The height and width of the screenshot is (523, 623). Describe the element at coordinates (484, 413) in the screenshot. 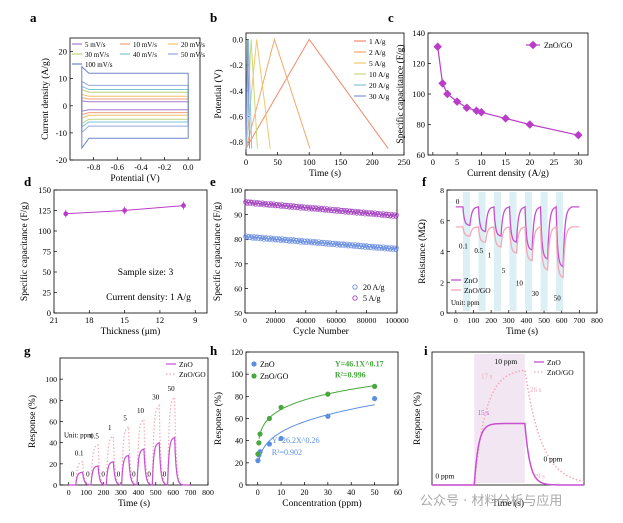

I see `time-annotation: 15 s` at that location.